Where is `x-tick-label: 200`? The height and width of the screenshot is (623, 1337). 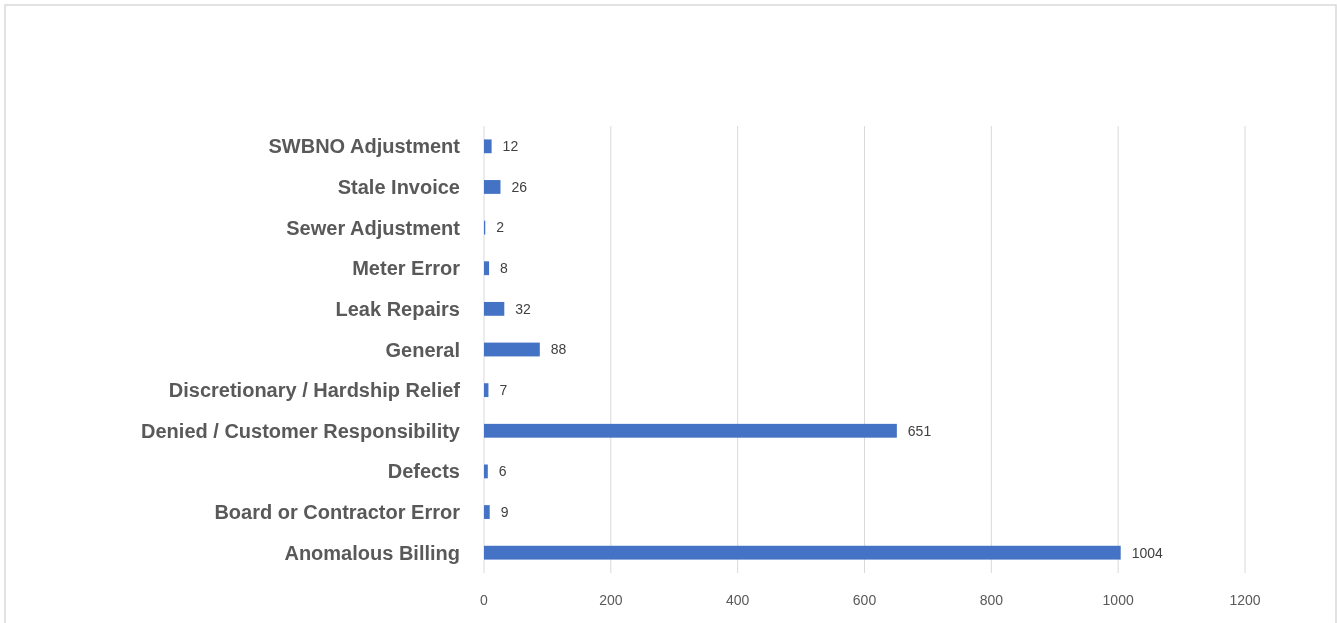
x-tick-label: 200 is located at coordinates (611, 600).